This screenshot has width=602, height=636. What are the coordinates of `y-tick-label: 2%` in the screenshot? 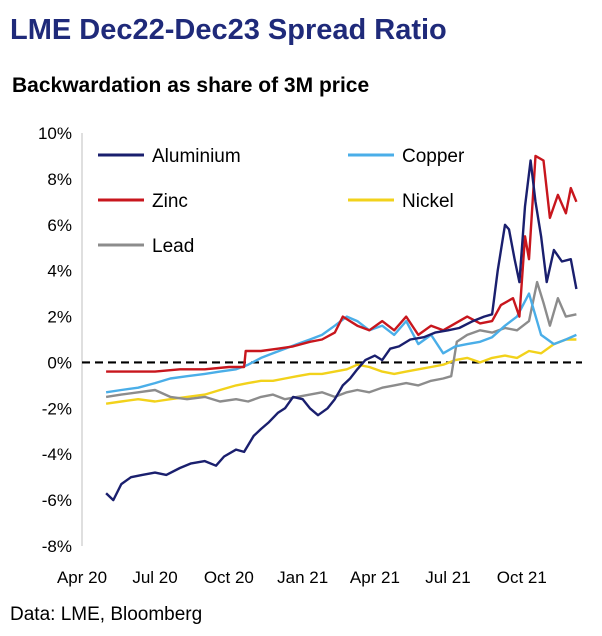 It's located at (59, 317).